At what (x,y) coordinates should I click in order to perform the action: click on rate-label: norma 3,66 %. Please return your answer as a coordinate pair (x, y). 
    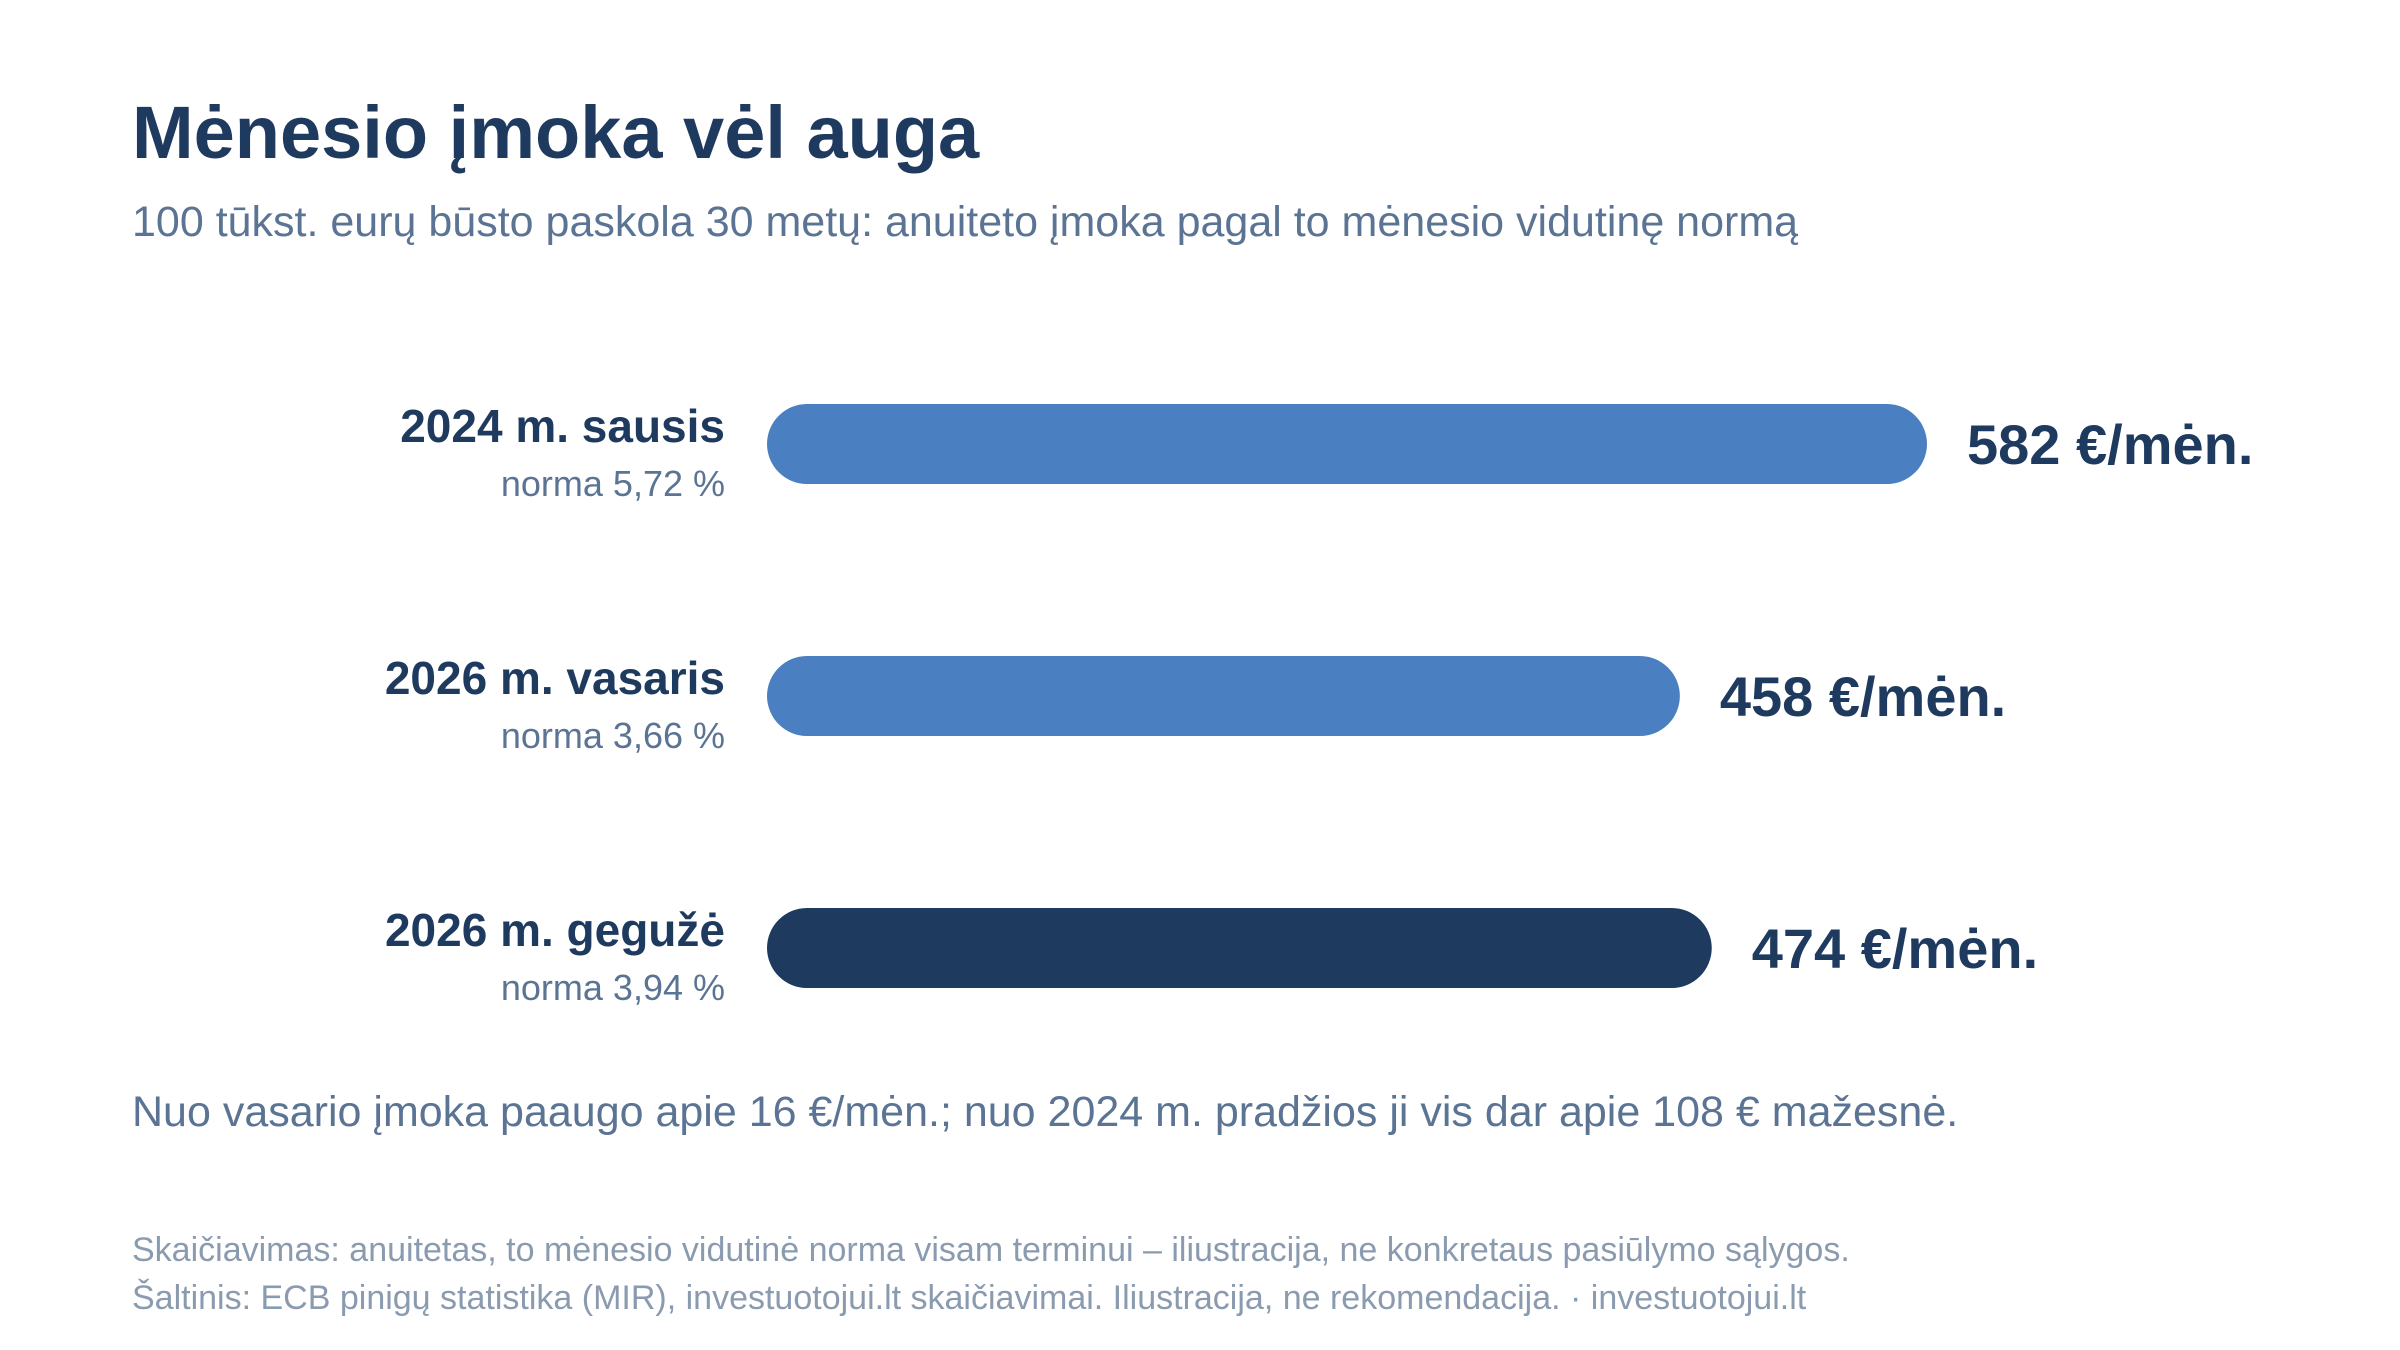
    Looking at the image, I should click on (613, 735).